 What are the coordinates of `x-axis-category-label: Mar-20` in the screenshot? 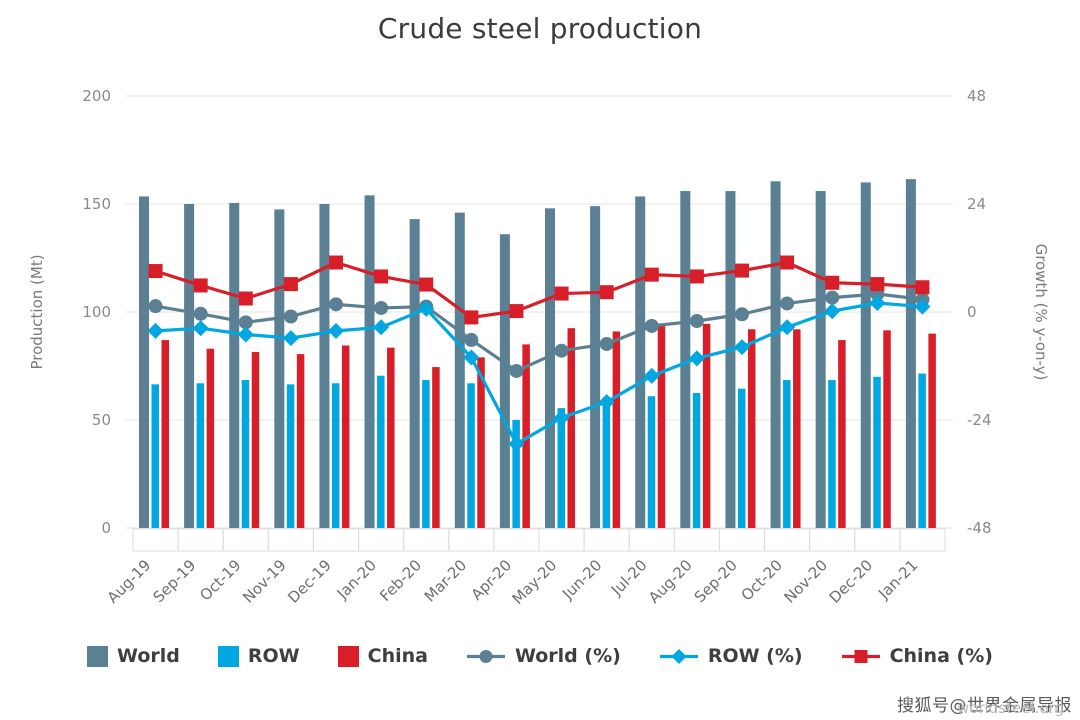 It's located at (445, 580).